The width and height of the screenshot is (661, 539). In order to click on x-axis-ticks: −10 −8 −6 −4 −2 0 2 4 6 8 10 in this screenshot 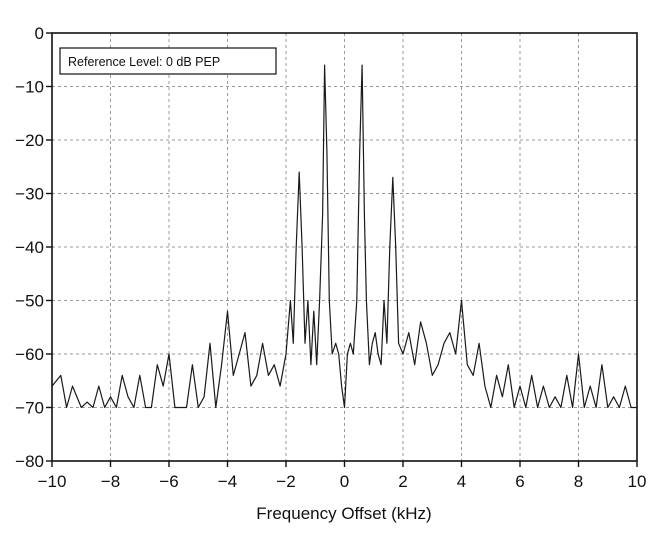, I will do `click(342, 476)`.